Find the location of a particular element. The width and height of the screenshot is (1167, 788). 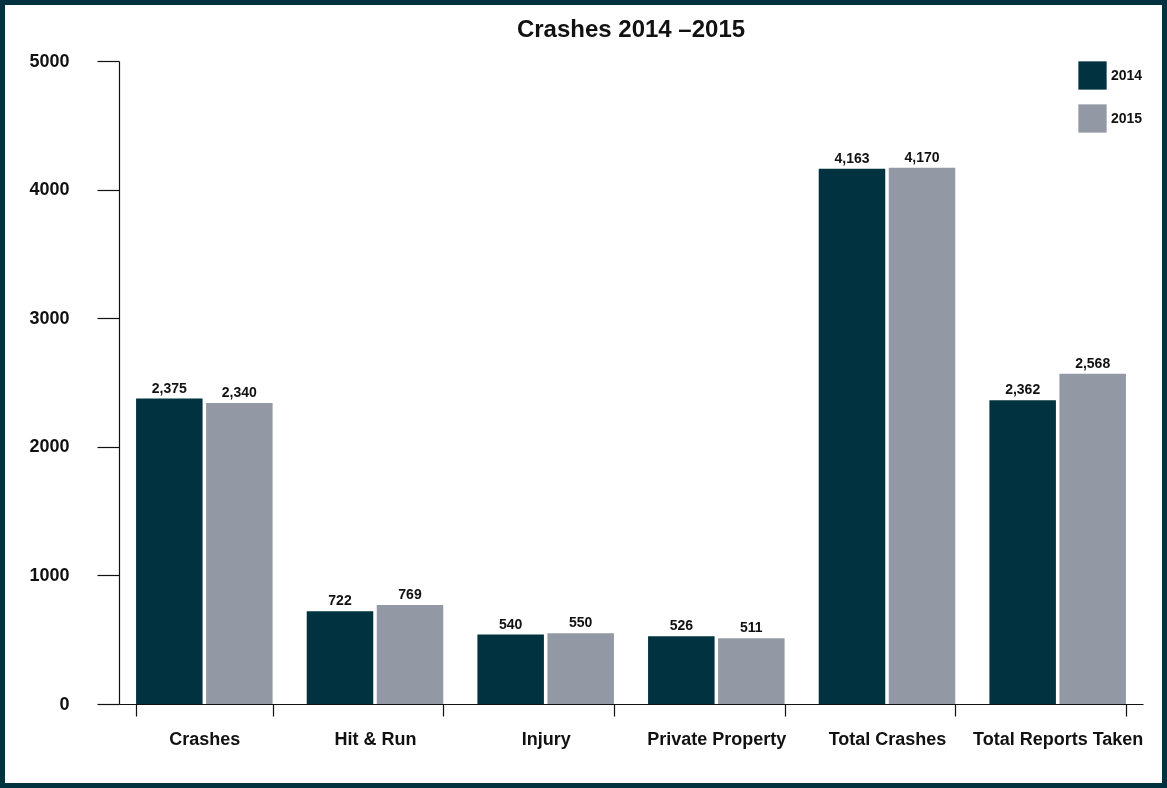

x-tick-label: Total Reports Taken is located at coordinates (1058, 738).